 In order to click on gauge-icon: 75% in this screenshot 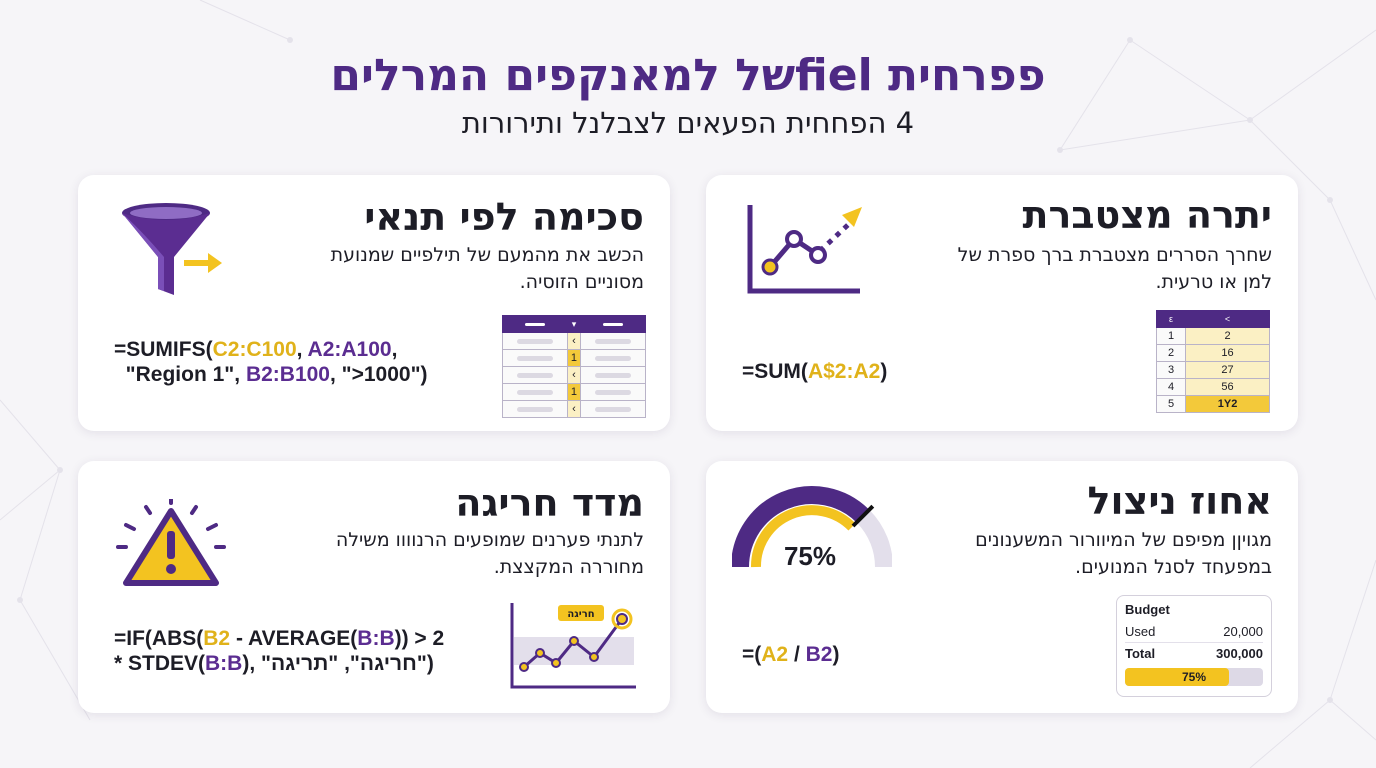, I will do `click(812, 528)`.